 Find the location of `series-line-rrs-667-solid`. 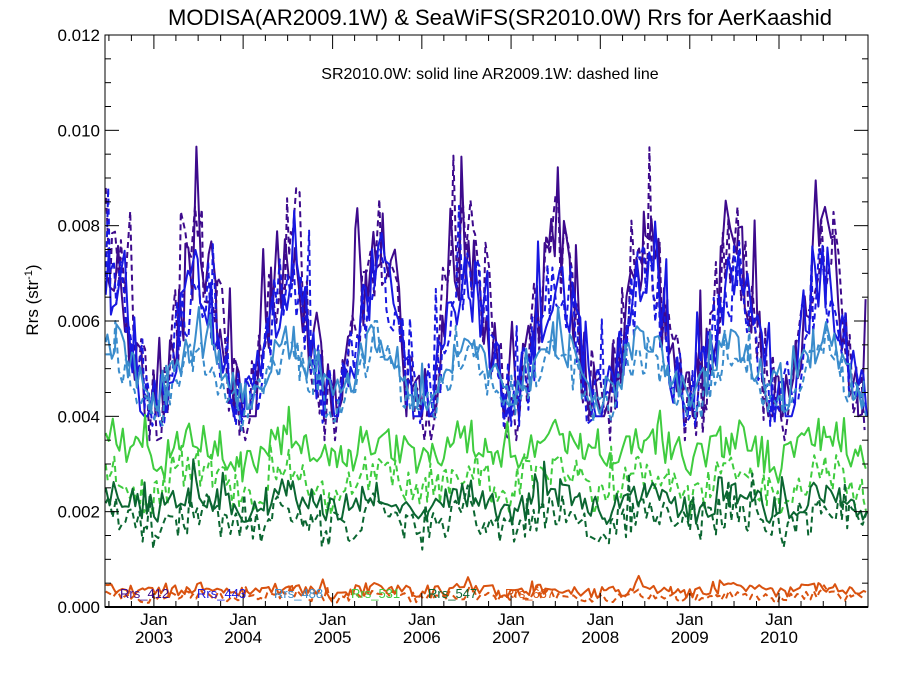

series-line-rrs-667-solid is located at coordinates (486, 587).